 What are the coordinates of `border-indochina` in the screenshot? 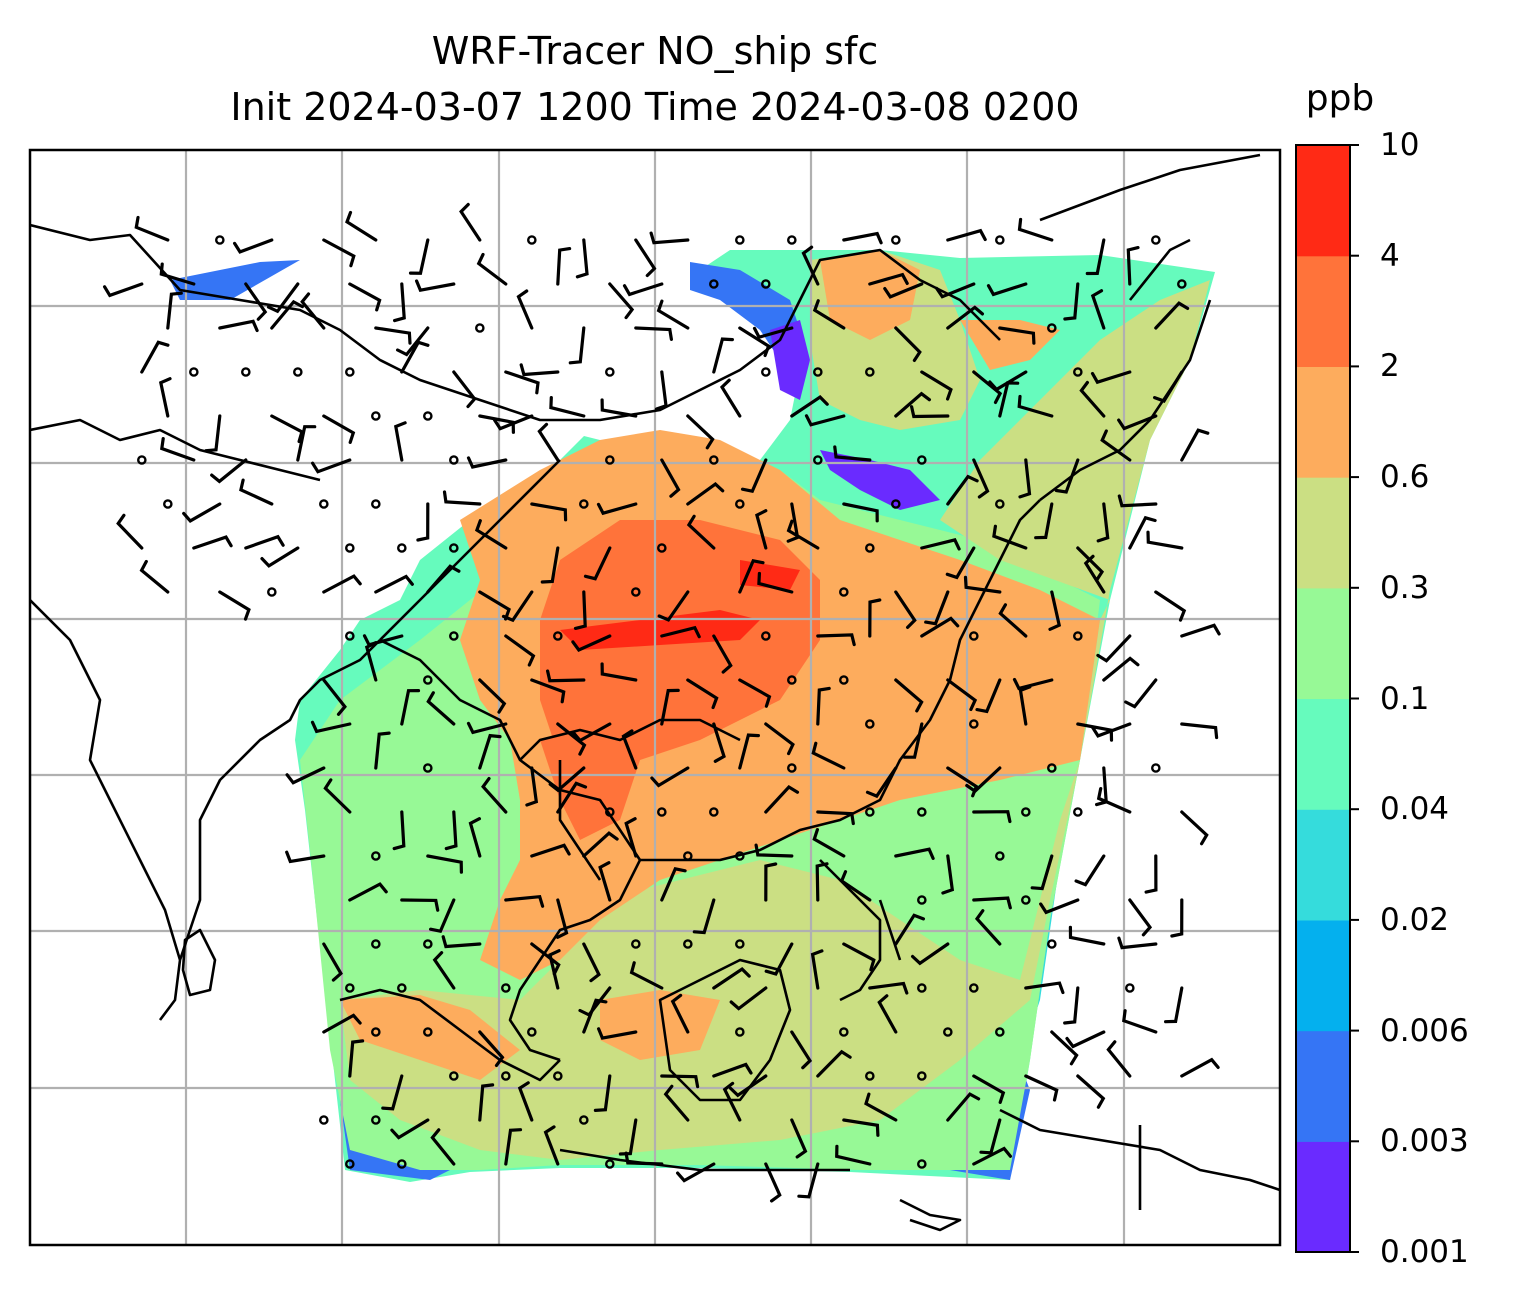 It's located at (630, 799).